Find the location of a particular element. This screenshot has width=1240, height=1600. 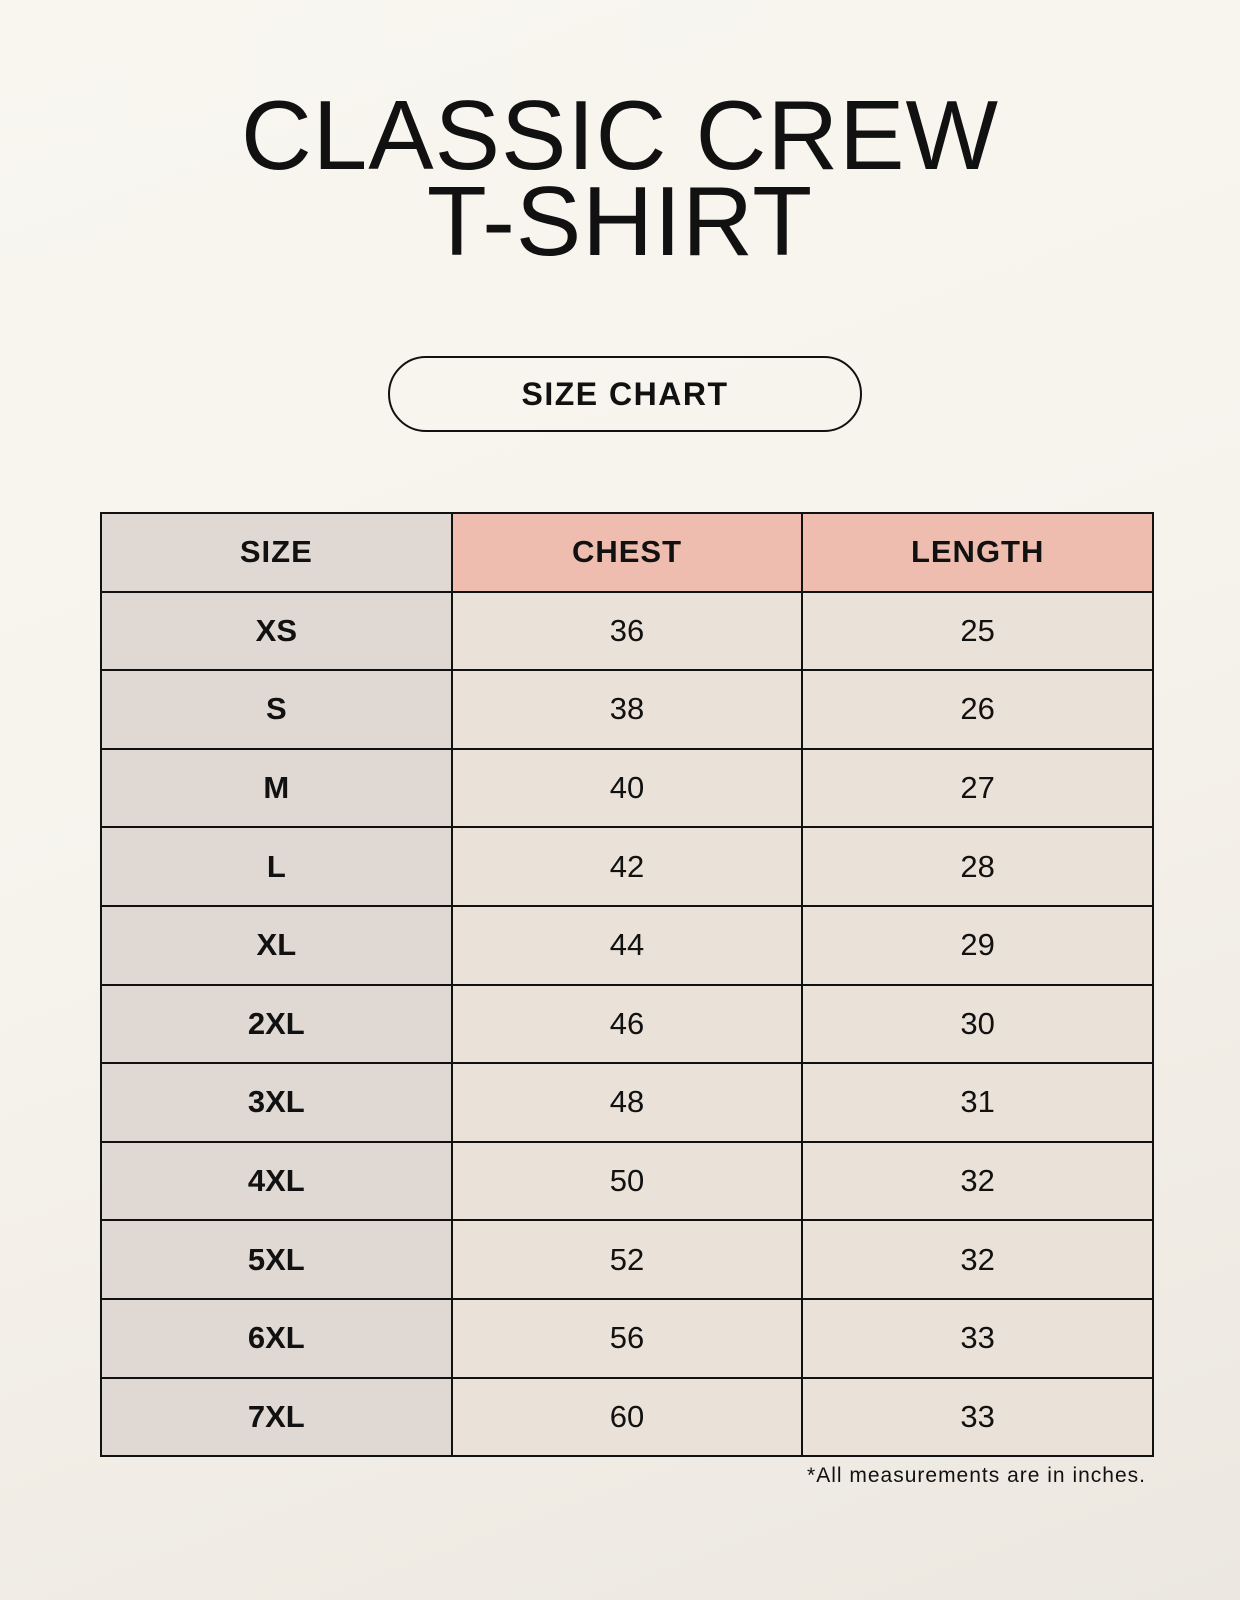

table-row: 7XL 60 33 is located at coordinates (627, 1417).